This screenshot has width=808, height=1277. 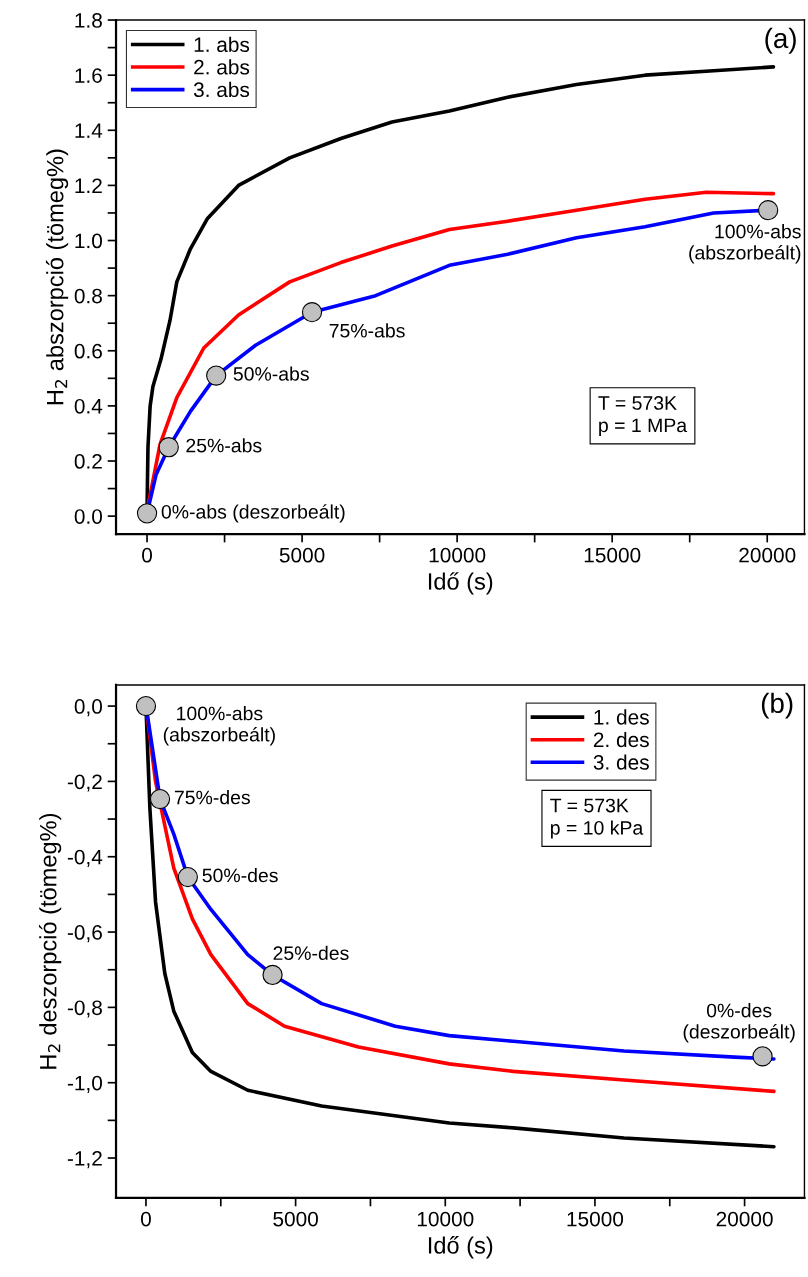 What do you see at coordinates (224, 445) in the screenshot?
I see `annotation: 25%-abs` at bounding box center [224, 445].